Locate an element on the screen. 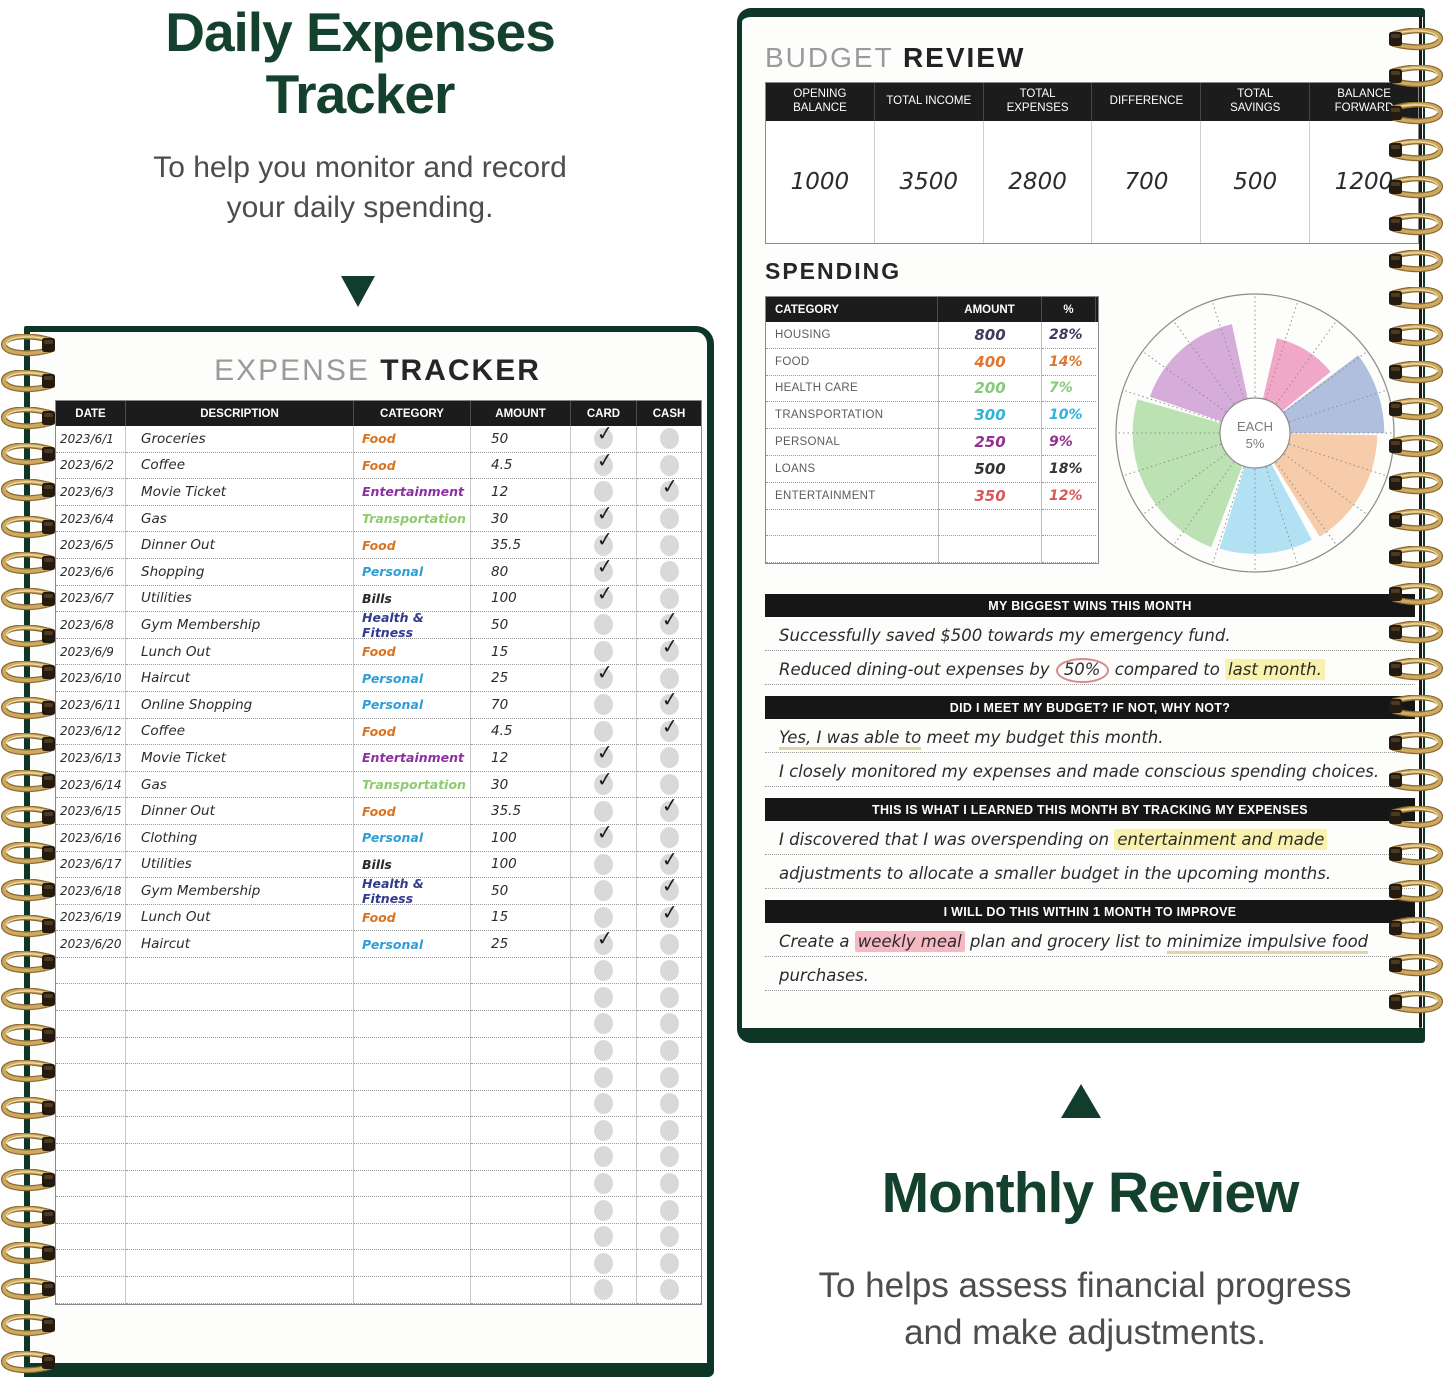 This screenshot has width=1445, height=1377. spending-amount: 800 is located at coordinates (990, 335).